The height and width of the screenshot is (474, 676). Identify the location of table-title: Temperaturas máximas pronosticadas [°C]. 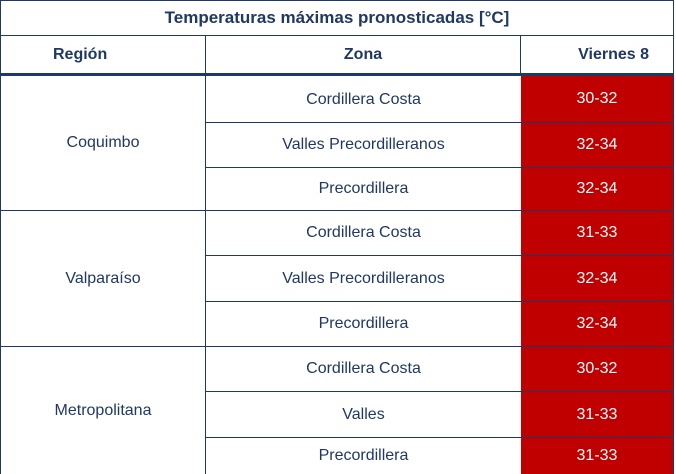
(337, 18).